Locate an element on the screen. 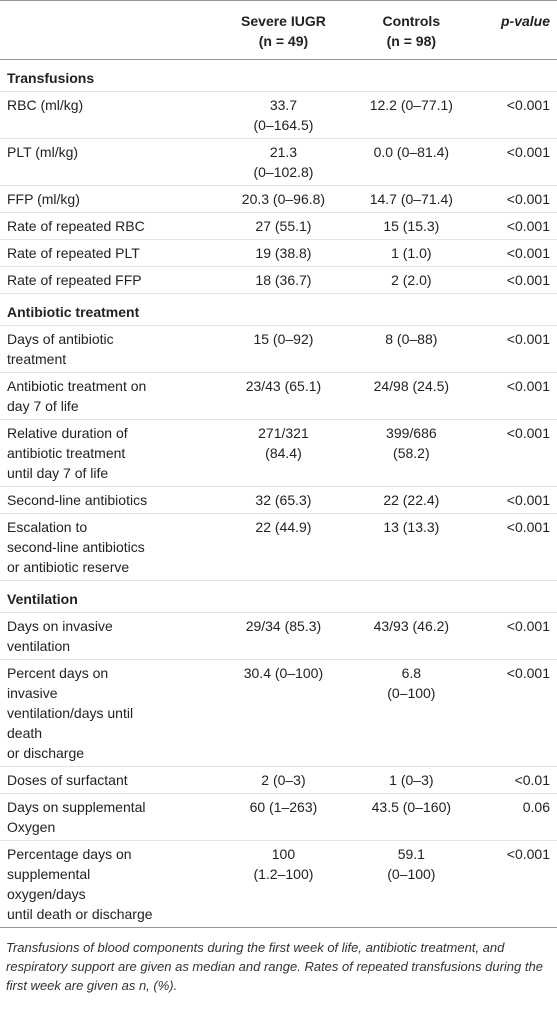 The width and height of the screenshot is (557, 1014). cell: 399/686 (58.2) is located at coordinates (411, 443).